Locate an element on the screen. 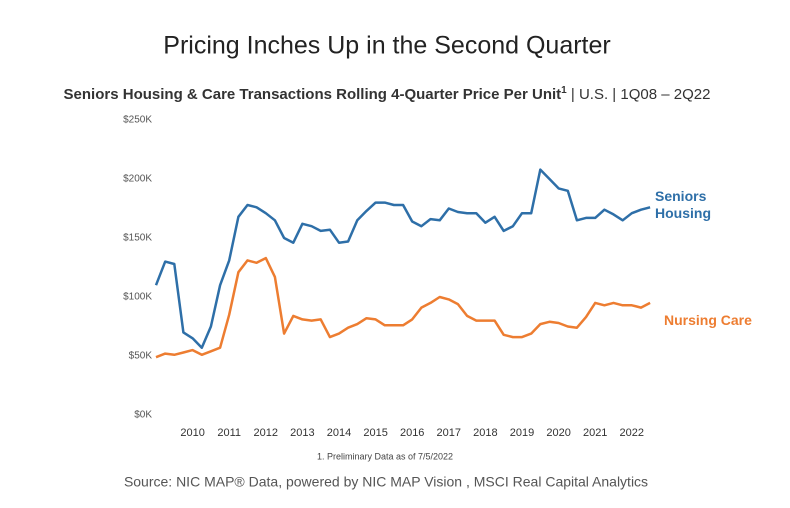  series-line is located at coordinates (403, 307).